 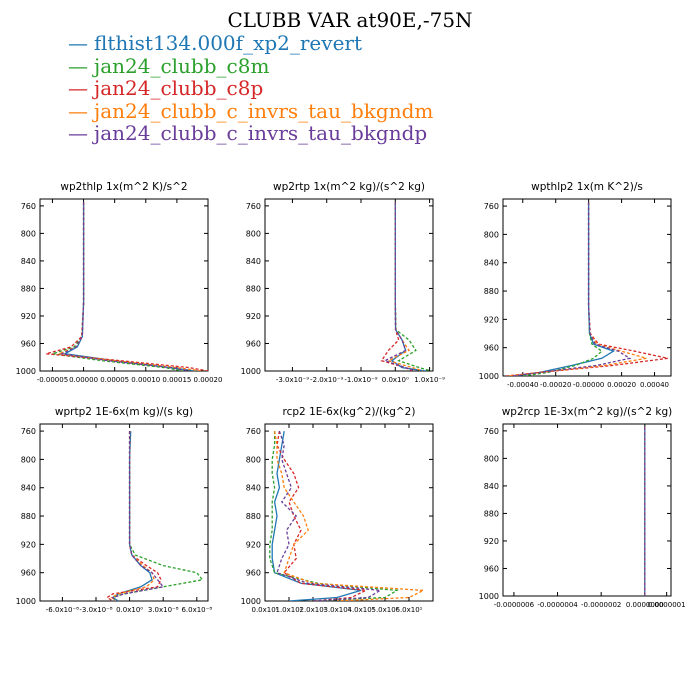 I want to click on x-tick-label: -0.00040, so click(x=522, y=385).